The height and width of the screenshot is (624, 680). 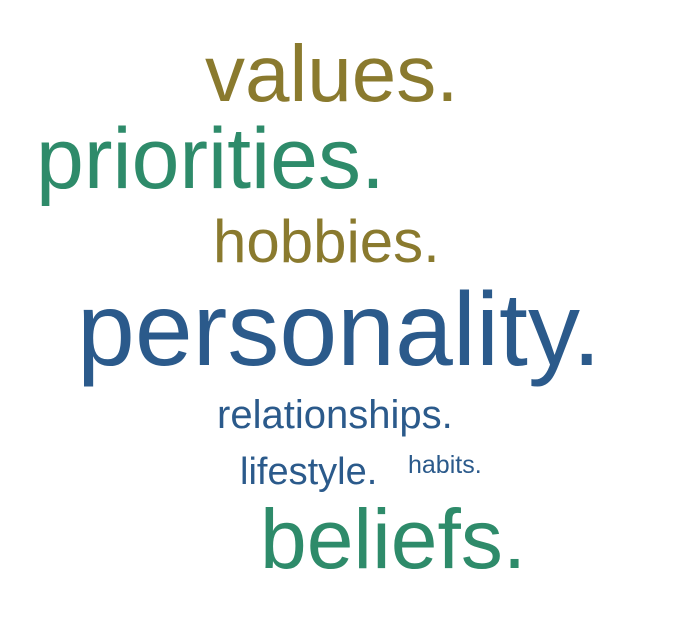 I want to click on word-values: values., so click(x=332, y=73).